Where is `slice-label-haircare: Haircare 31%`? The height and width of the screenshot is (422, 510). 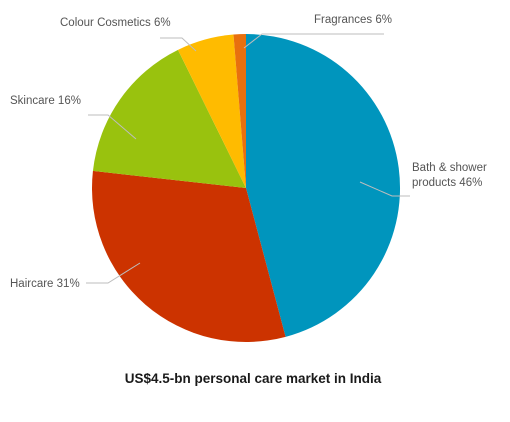 slice-label-haircare: Haircare 31% is located at coordinates (45, 284).